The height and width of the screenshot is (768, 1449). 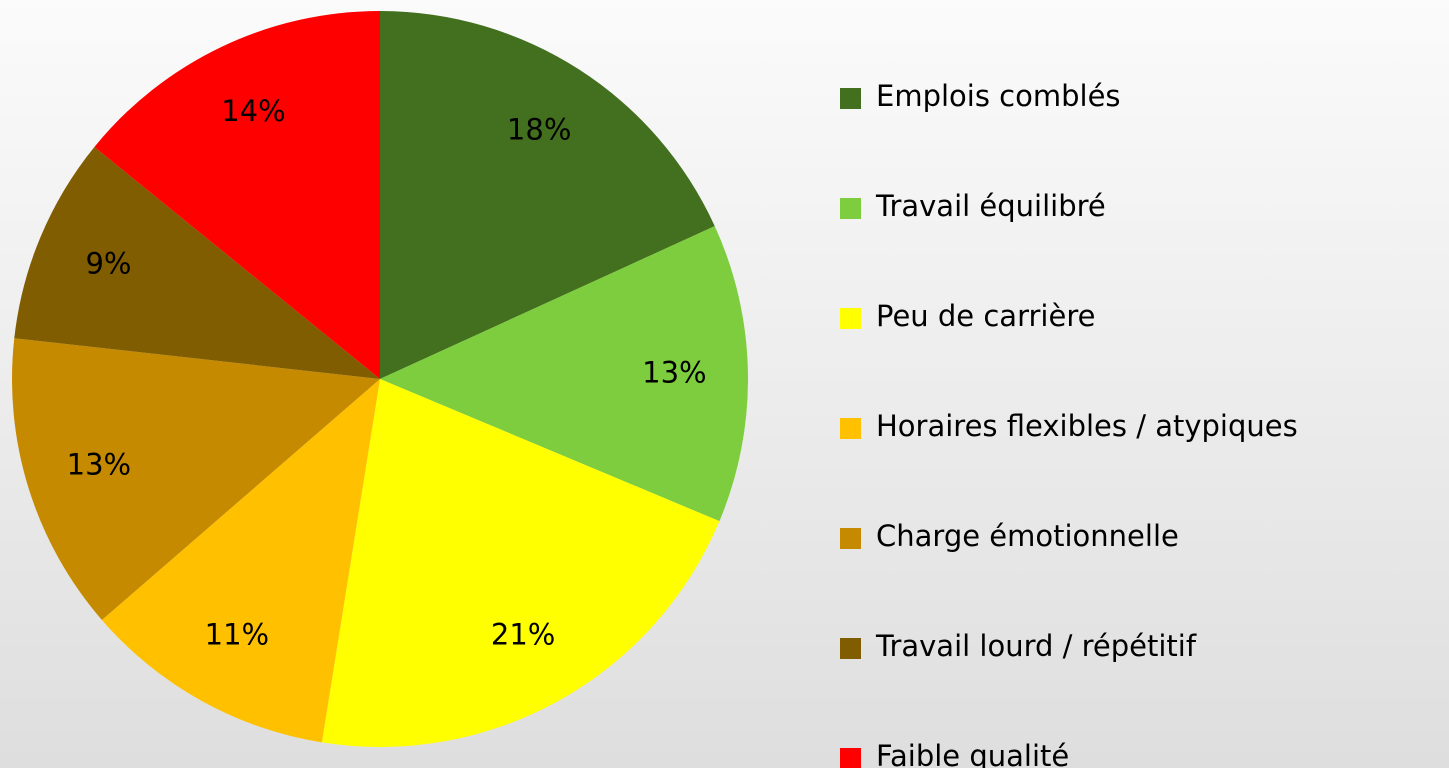 I want to click on legend-label: Horaires flexibles / atypiques, so click(x=1087, y=426).